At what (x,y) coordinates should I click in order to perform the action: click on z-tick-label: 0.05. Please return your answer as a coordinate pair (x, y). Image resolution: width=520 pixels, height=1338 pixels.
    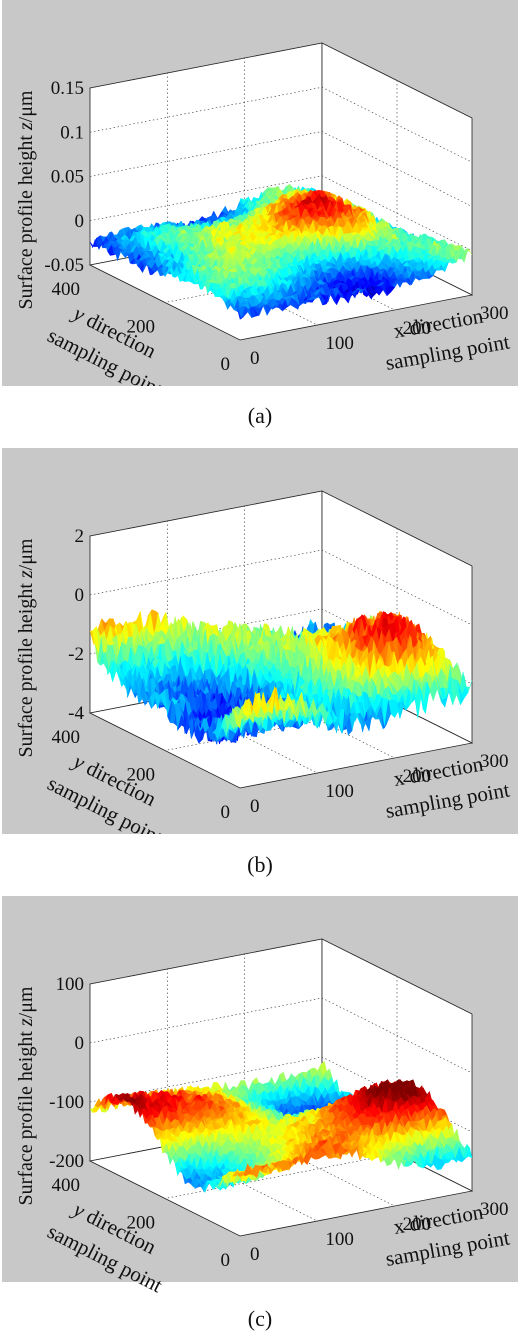
    Looking at the image, I should click on (67, 177).